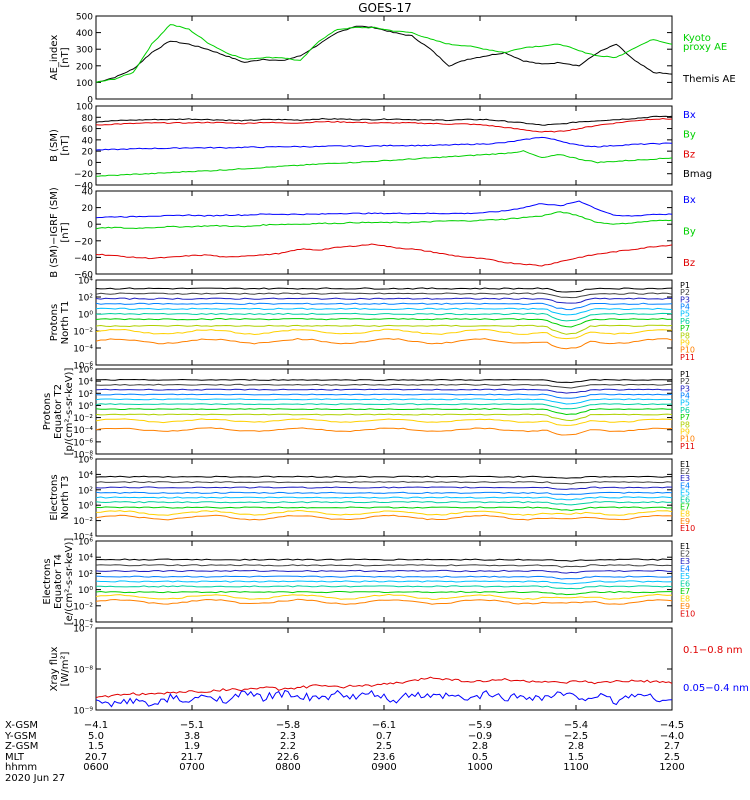 Image resolution: width=750 pixels, height=800 pixels. What do you see at coordinates (685, 500) in the screenshot?
I see `legend-item: E6` at bounding box center [685, 500].